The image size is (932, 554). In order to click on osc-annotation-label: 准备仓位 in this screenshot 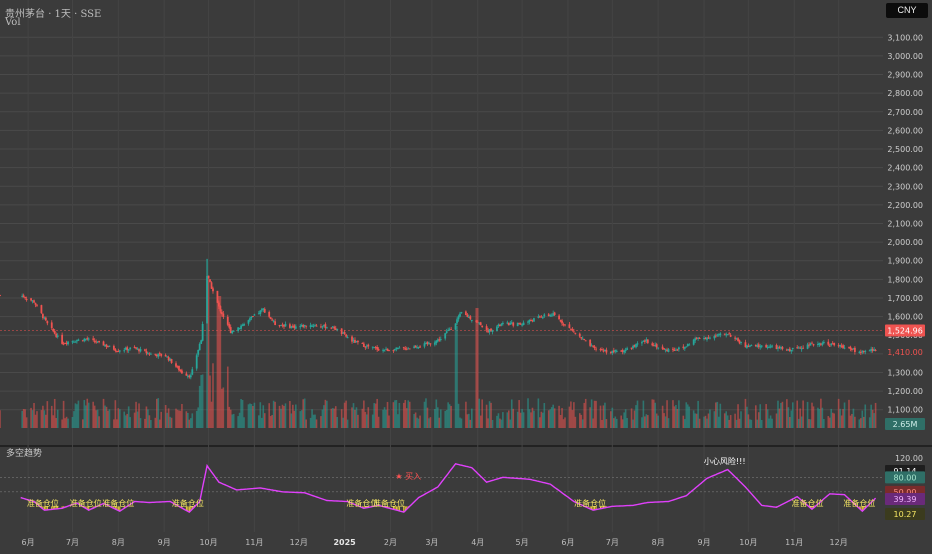, I will do `click(86, 503)`.